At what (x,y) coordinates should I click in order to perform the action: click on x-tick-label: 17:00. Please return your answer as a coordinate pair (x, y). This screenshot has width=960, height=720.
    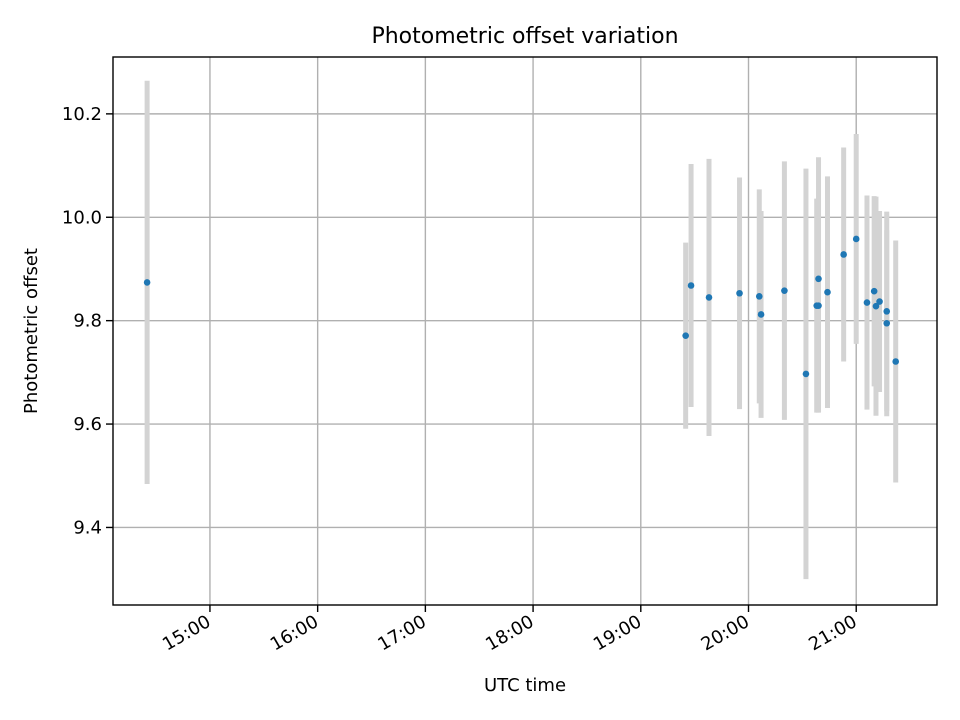
    Looking at the image, I should click on (401, 633).